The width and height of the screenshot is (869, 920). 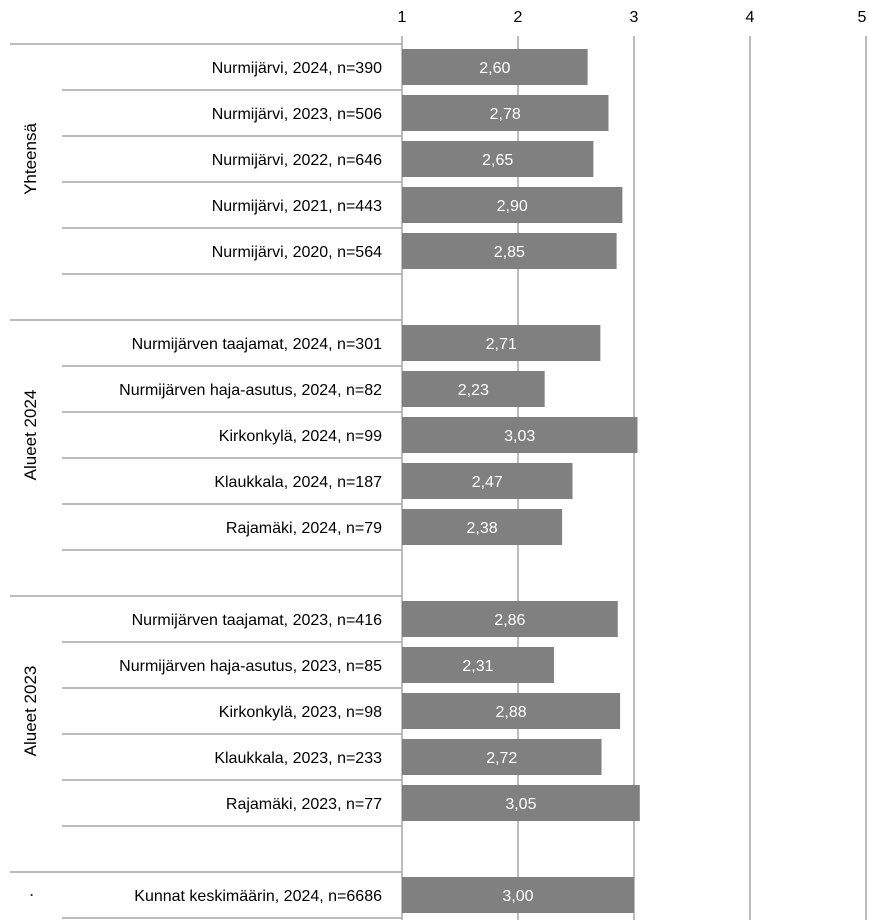 I want to click on bar-value-label: 2,85, so click(x=509, y=252).